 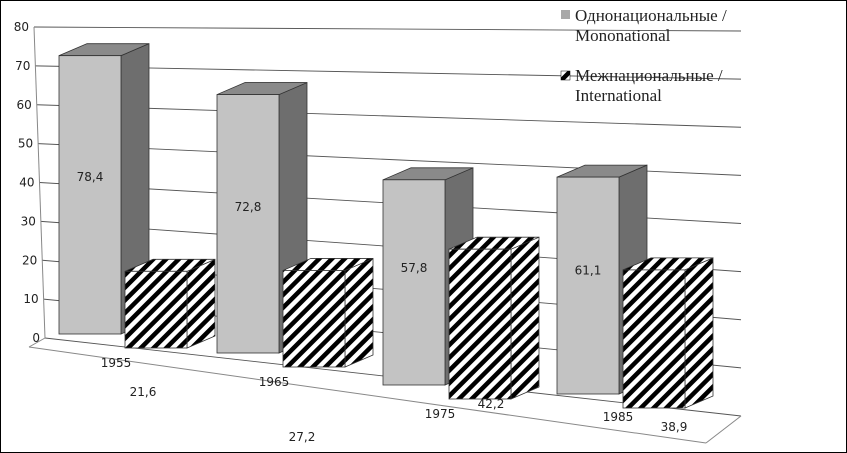 I want to click on x-category-label: 1955, so click(x=116, y=363).